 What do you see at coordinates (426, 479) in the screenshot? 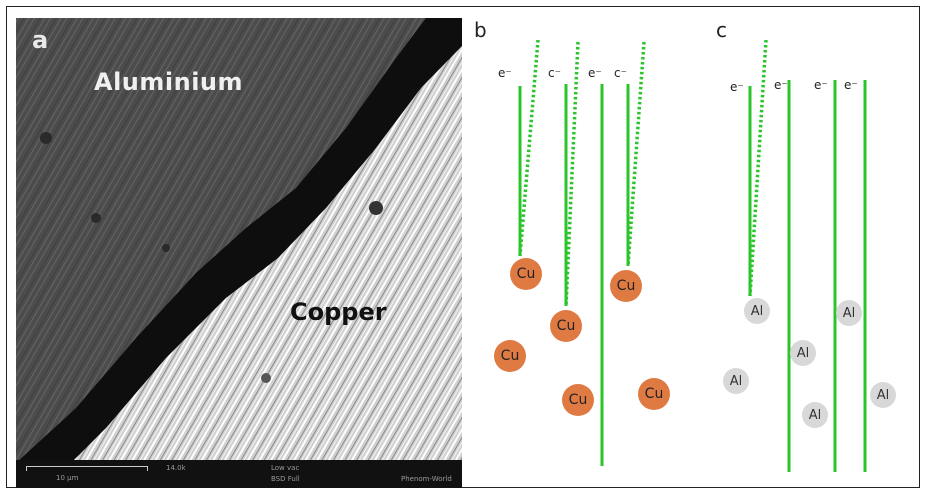
I see `brand: Phenom-World` at bounding box center [426, 479].